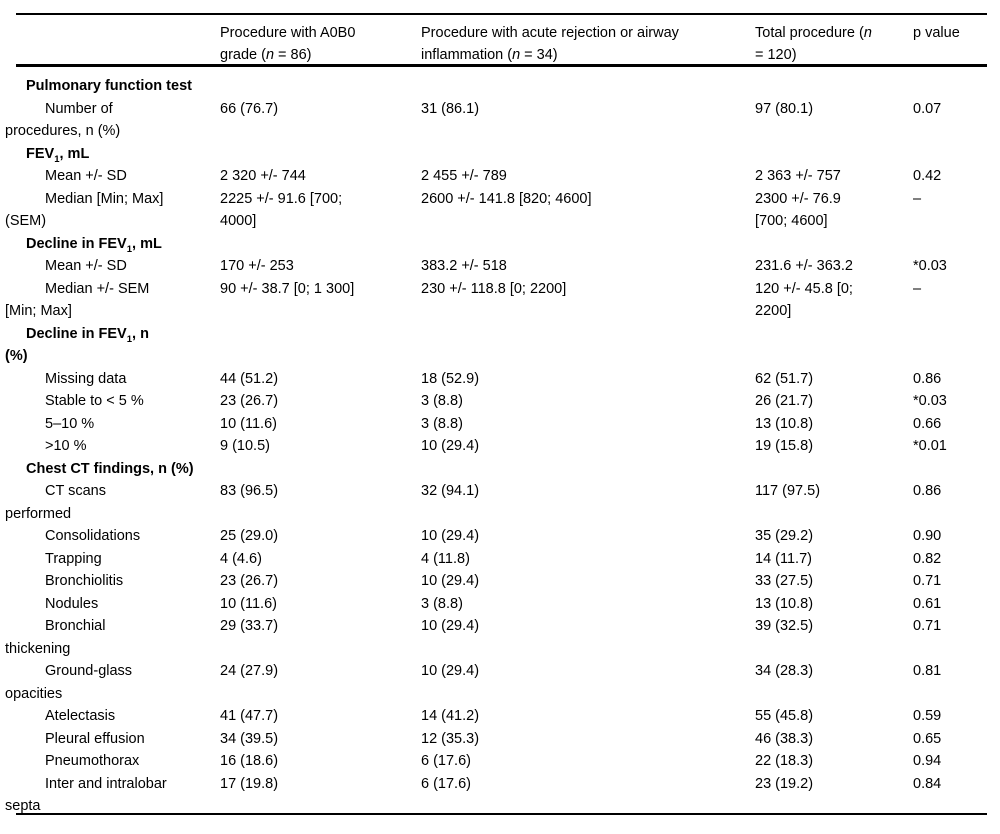 The image size is (1000, 834). I want to click on row-label: Consolidations, so click(112, 536).